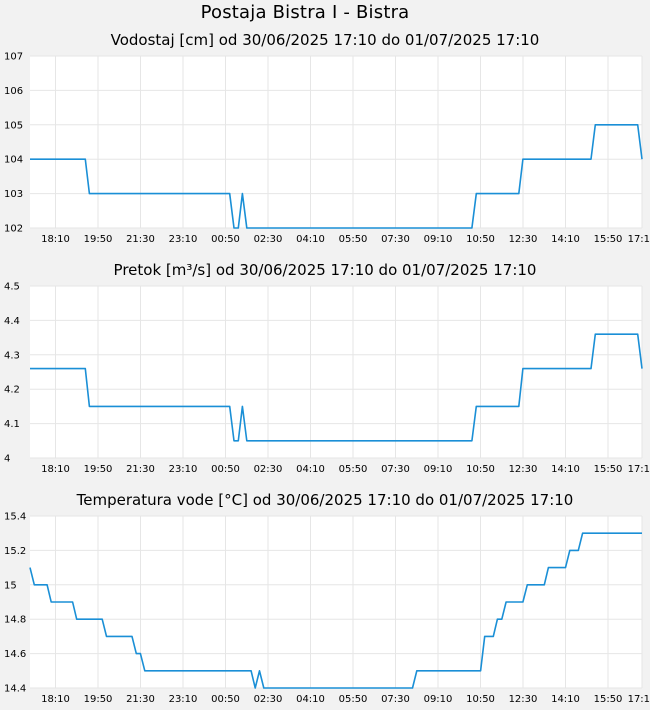  Describe the element at coordinates (183, 699) in the screenshot. I see `temperature-x-tick-label: 23:10` at that location.